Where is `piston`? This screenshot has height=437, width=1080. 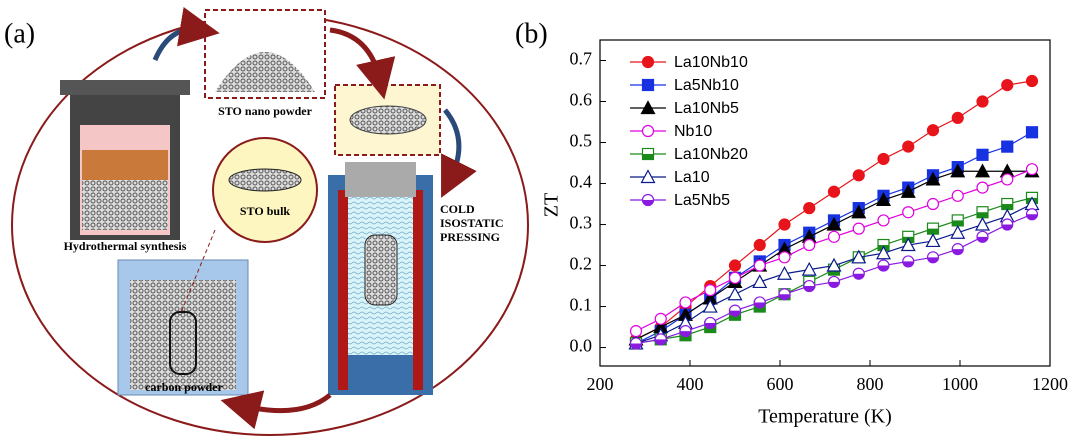
piston is located at coordinates (380, 179).